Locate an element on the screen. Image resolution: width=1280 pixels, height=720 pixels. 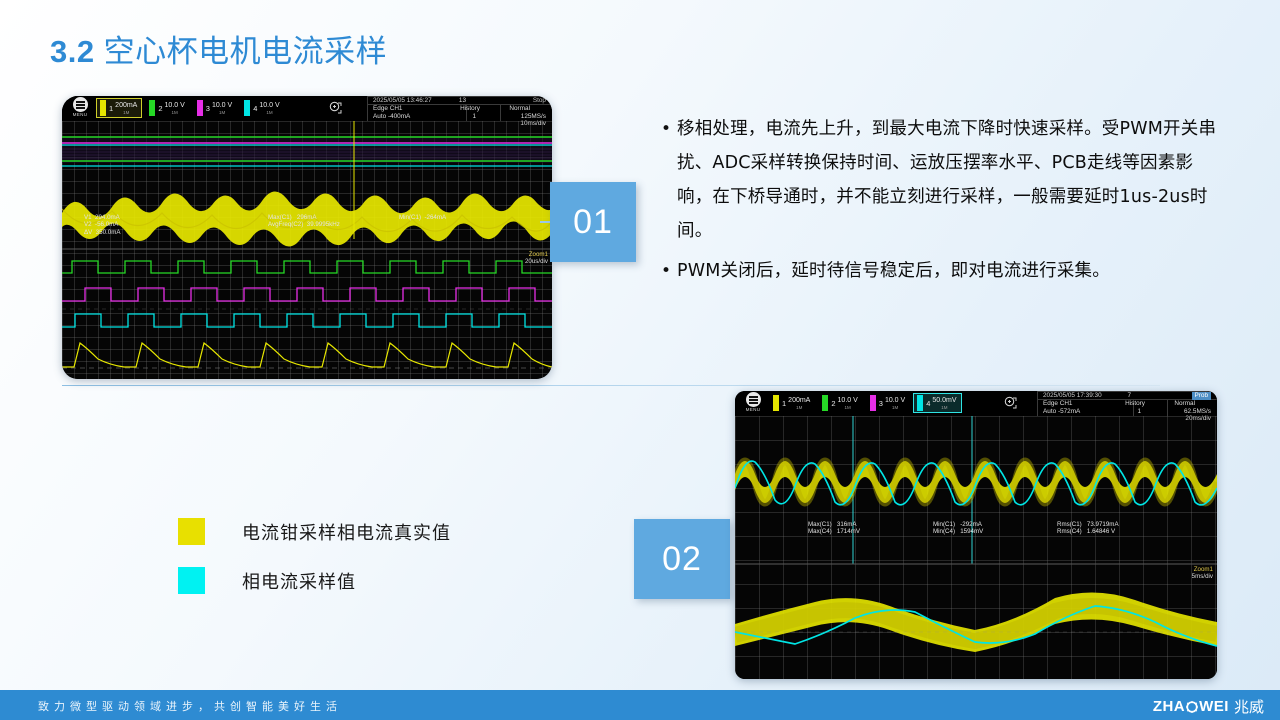
channel-1-scale: 200mA is located at coordinates (799, 400).